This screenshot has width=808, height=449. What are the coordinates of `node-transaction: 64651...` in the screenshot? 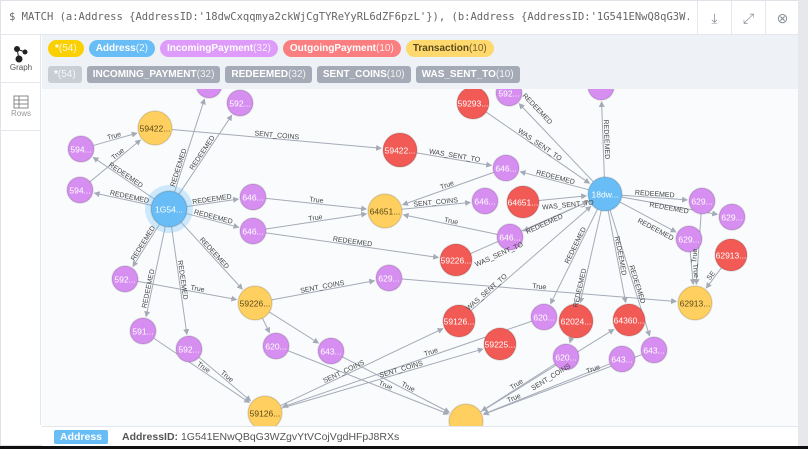 It's located at (385, 211).